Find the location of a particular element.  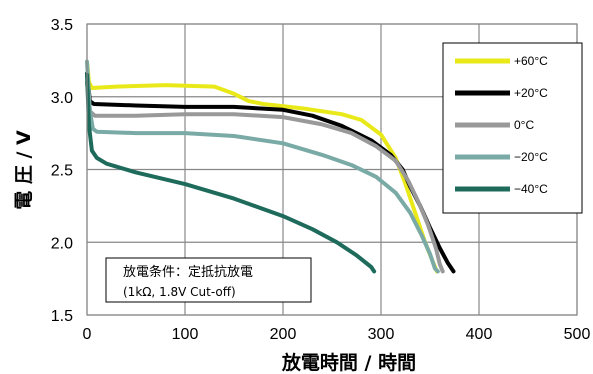

legend-label-4: −40°C is located at coordinates (531, 189).